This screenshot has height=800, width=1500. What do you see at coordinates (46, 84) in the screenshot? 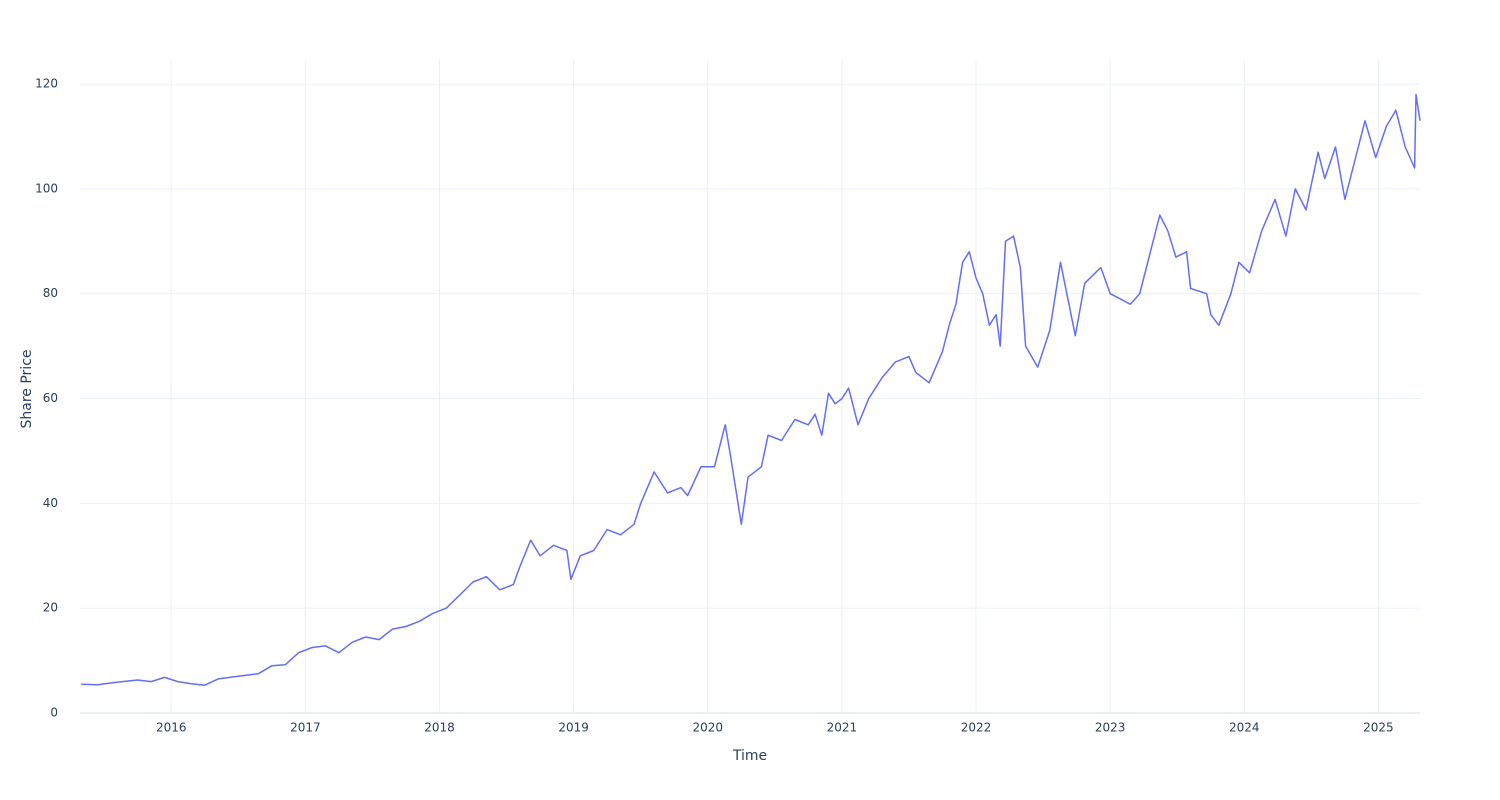
I see `y-tick-label: 120` at bounding box center [46, 84].